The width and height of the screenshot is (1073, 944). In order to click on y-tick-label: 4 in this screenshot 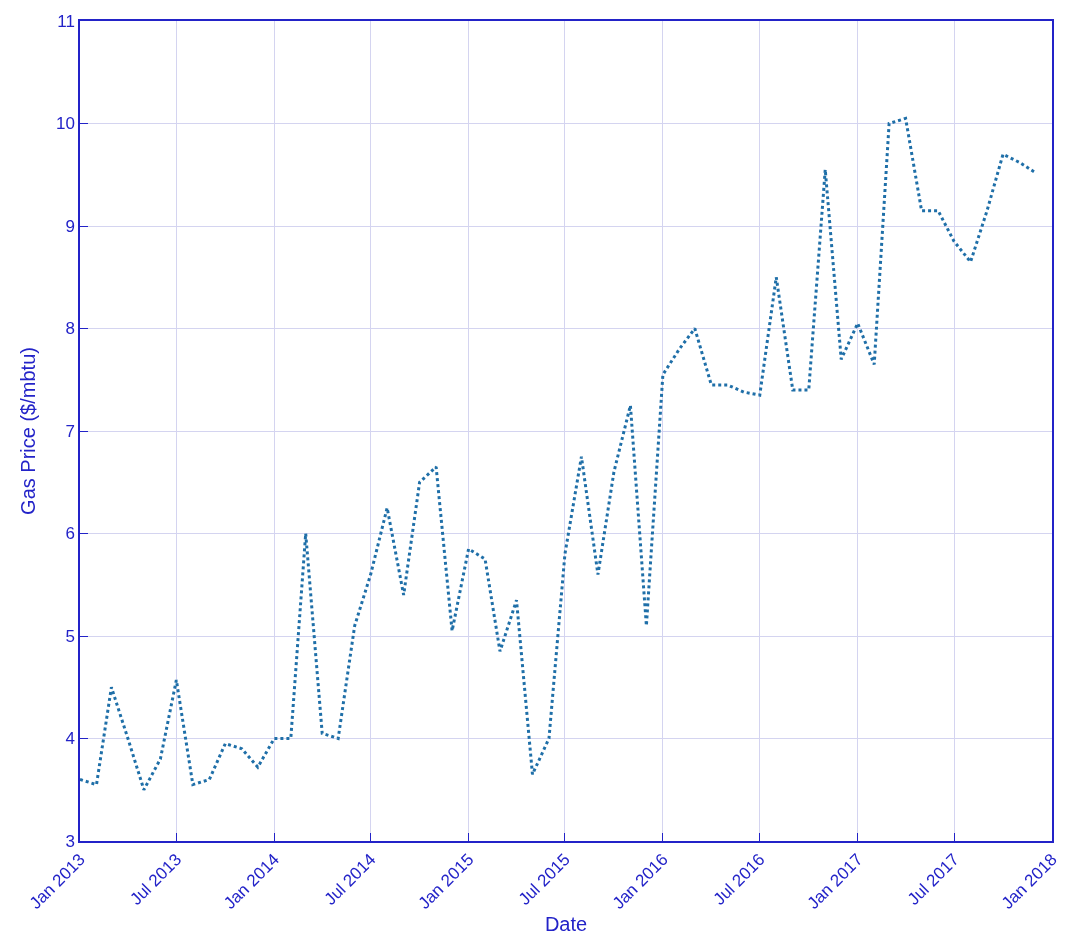, I will do `click(70, 739)`.